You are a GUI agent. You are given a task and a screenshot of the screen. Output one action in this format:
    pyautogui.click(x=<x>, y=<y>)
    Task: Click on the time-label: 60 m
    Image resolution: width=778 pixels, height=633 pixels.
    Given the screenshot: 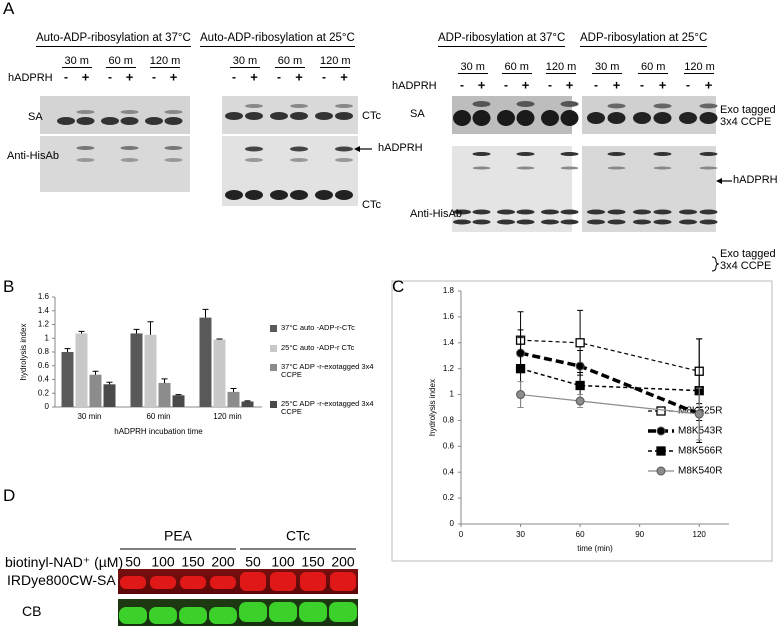 What is the action you would take?
    pyautogui.click(x=290, y=62)
    